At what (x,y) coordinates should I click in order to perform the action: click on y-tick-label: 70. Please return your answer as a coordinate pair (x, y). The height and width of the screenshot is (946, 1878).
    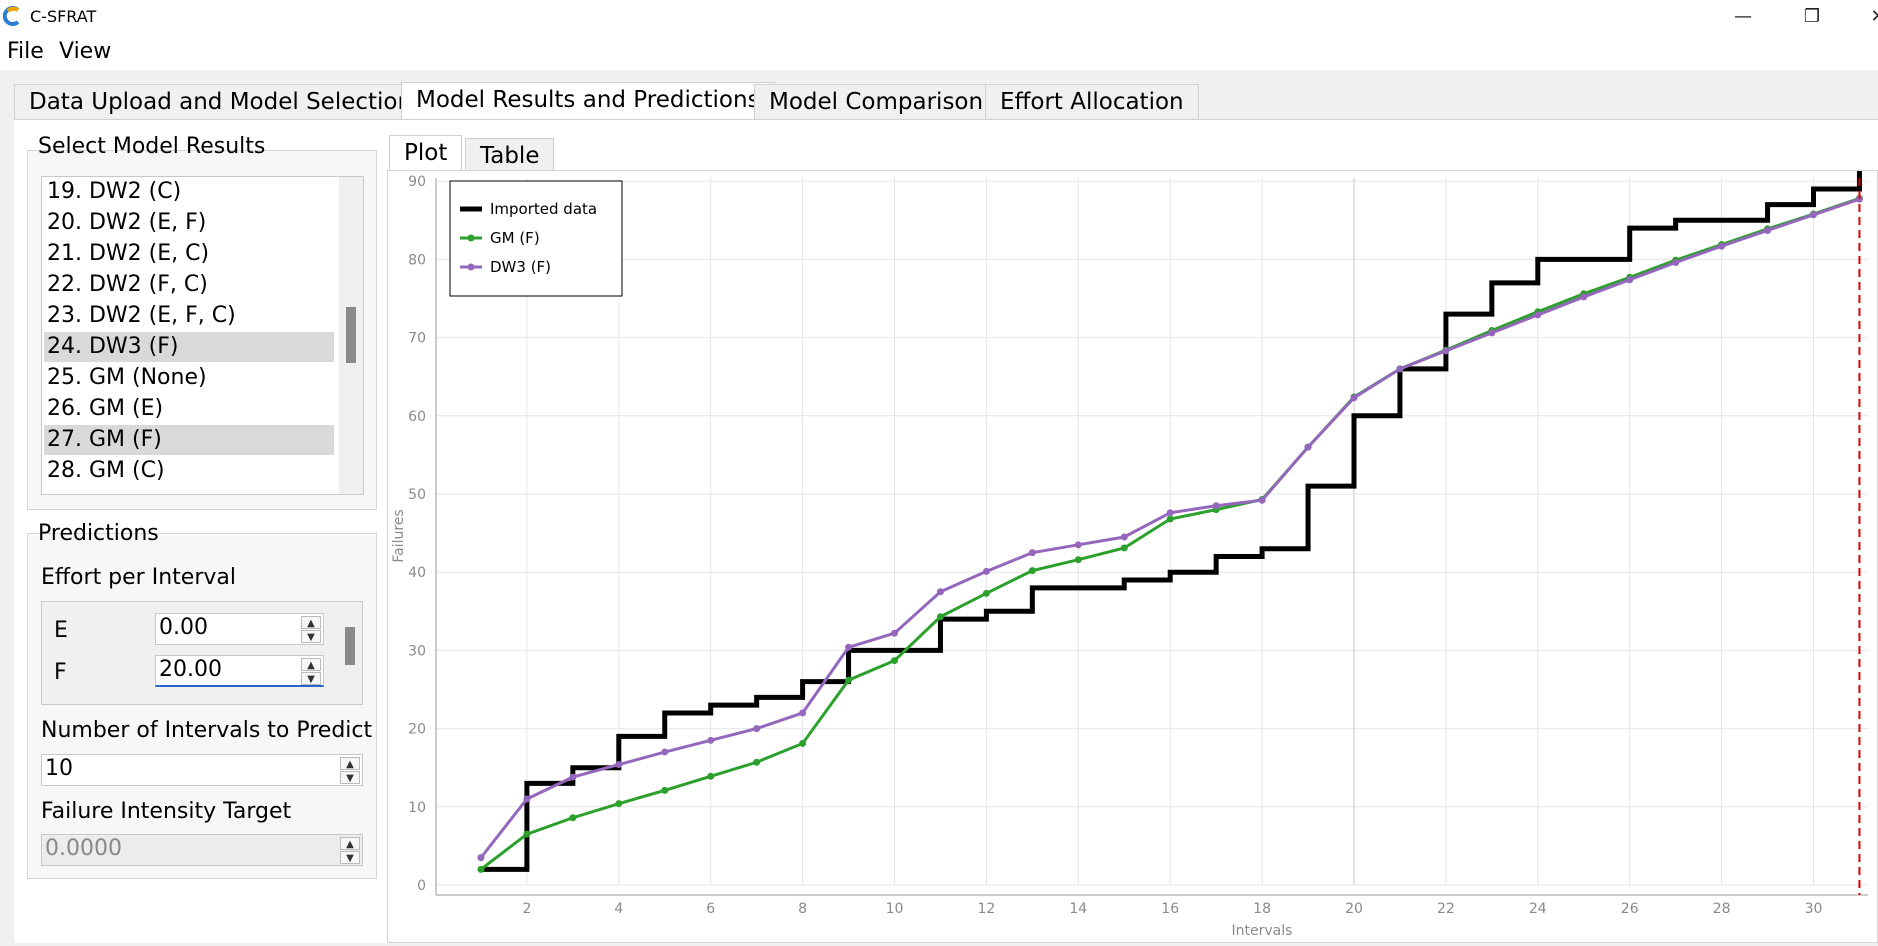
    Looking at the image, I should click on (417, 339).